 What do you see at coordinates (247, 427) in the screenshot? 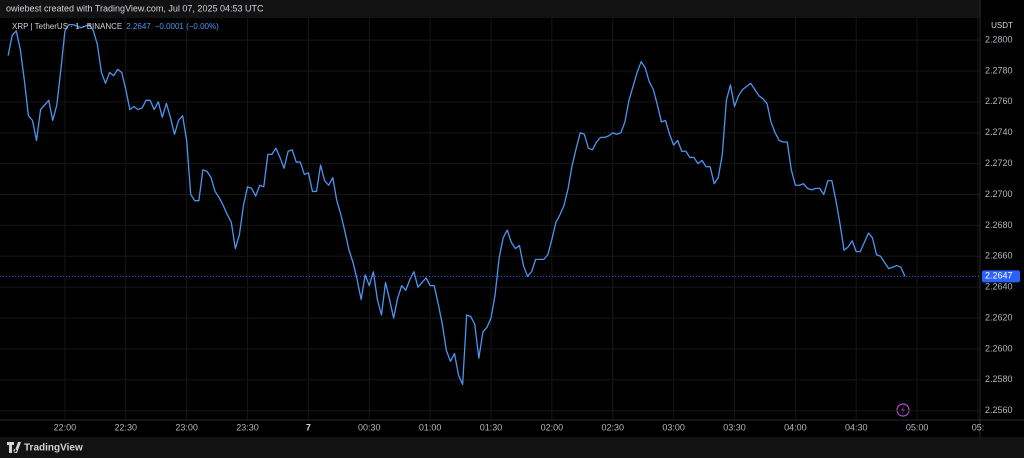
I see `x-tick-label: 23:30` at bounding box center [247, 427].